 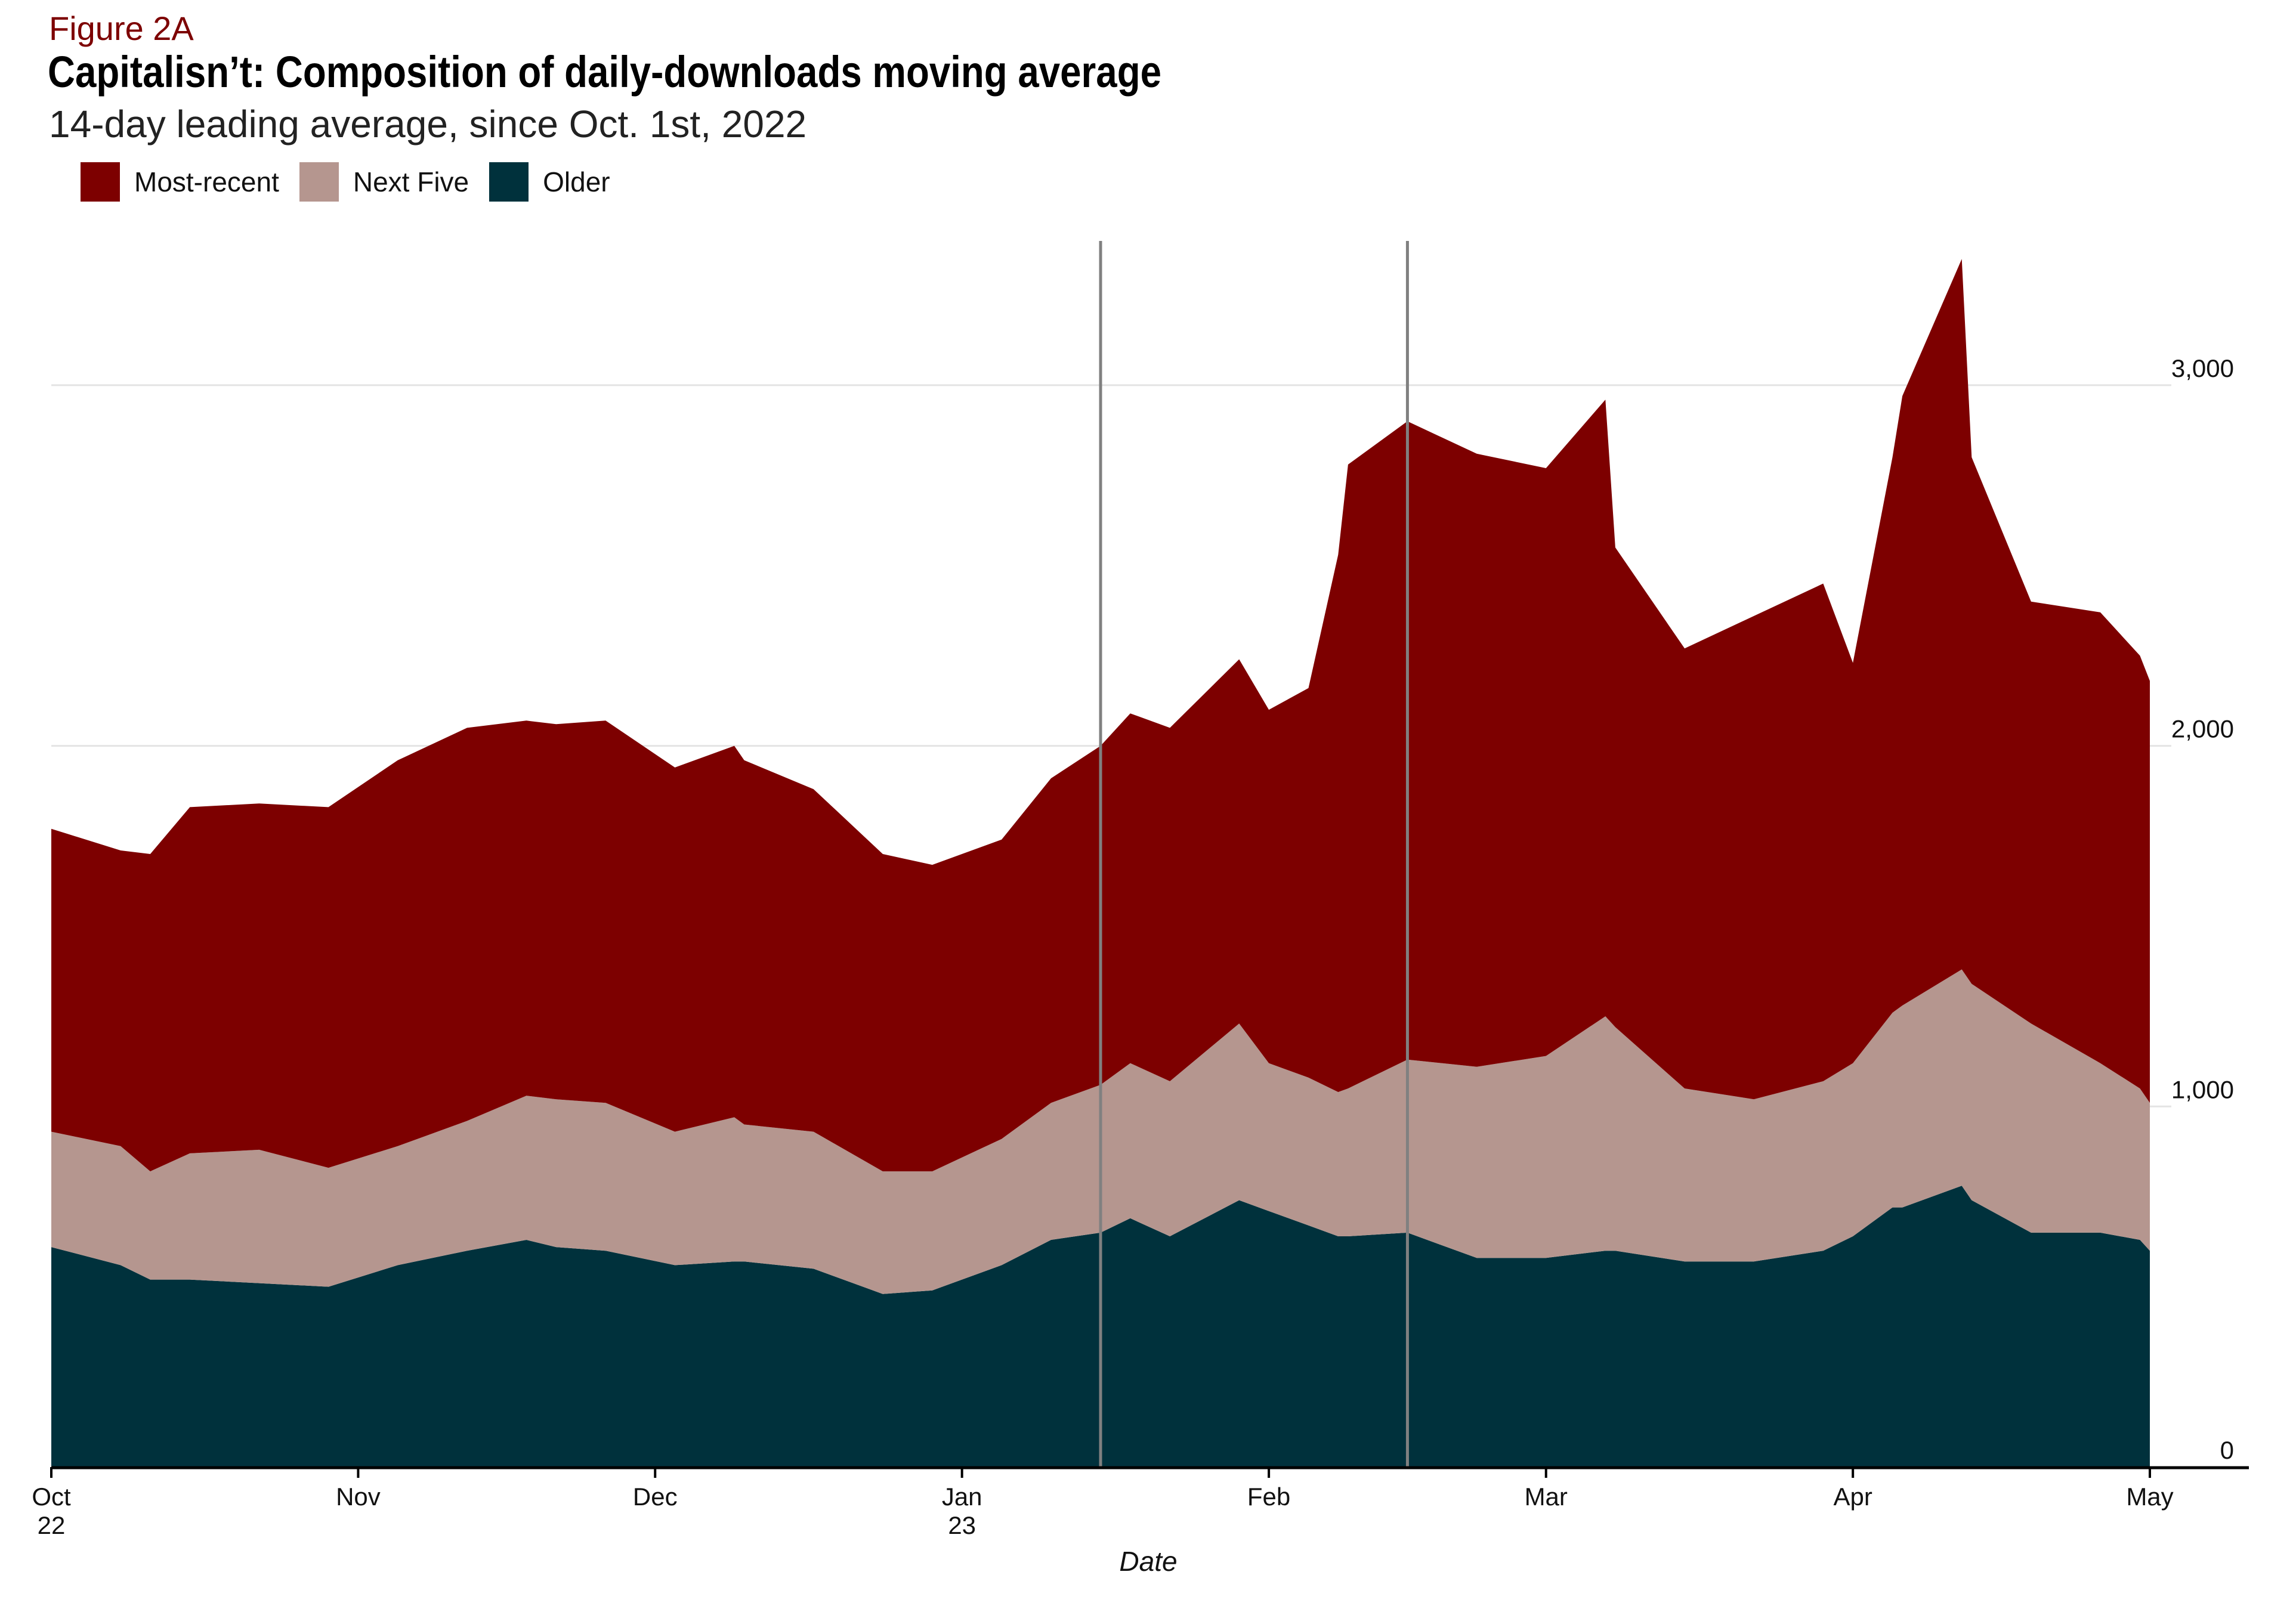 I want to click on x-tick-label-mar: Mar, so click(x=1547, y=1497).